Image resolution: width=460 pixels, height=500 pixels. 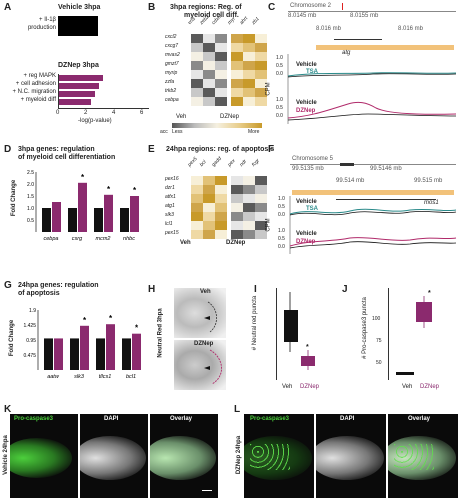 I want to click on panel-k-dapi-image, so click(x=114, y=456).